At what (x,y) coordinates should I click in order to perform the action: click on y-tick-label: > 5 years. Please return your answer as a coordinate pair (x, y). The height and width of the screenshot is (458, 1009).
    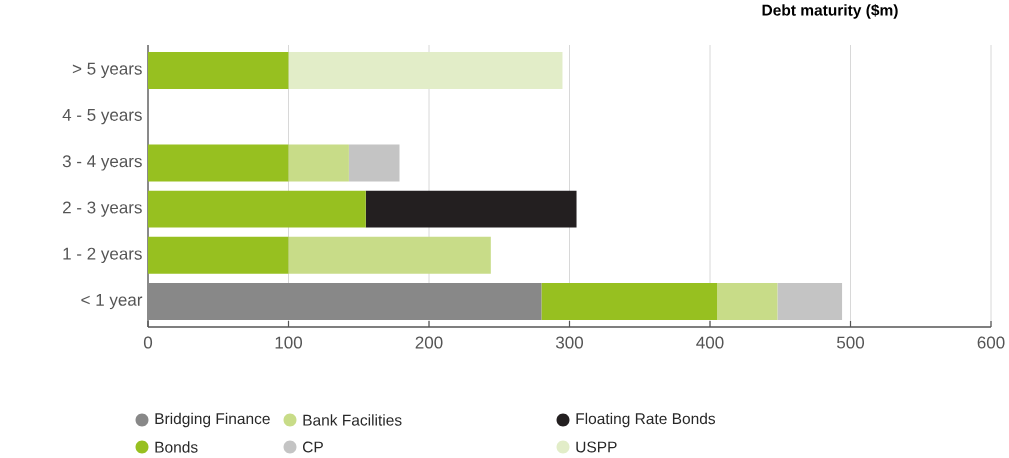
    Looking at the image, I should click on (107, 70).